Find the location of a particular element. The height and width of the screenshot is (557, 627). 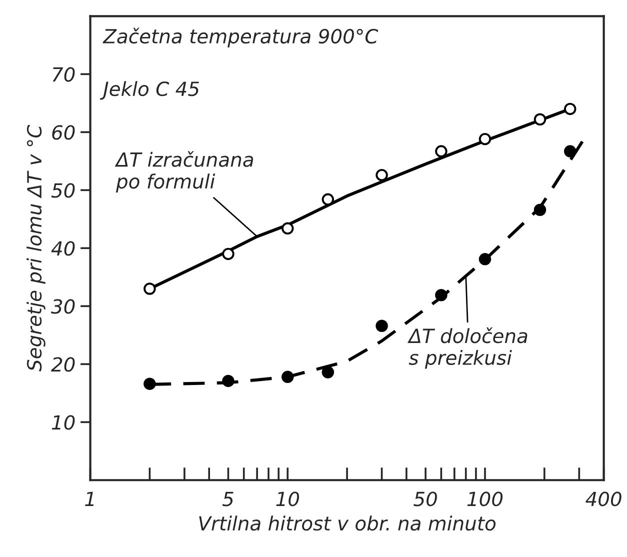

x-tick-label: 5 is located at coordinates (228, 499).